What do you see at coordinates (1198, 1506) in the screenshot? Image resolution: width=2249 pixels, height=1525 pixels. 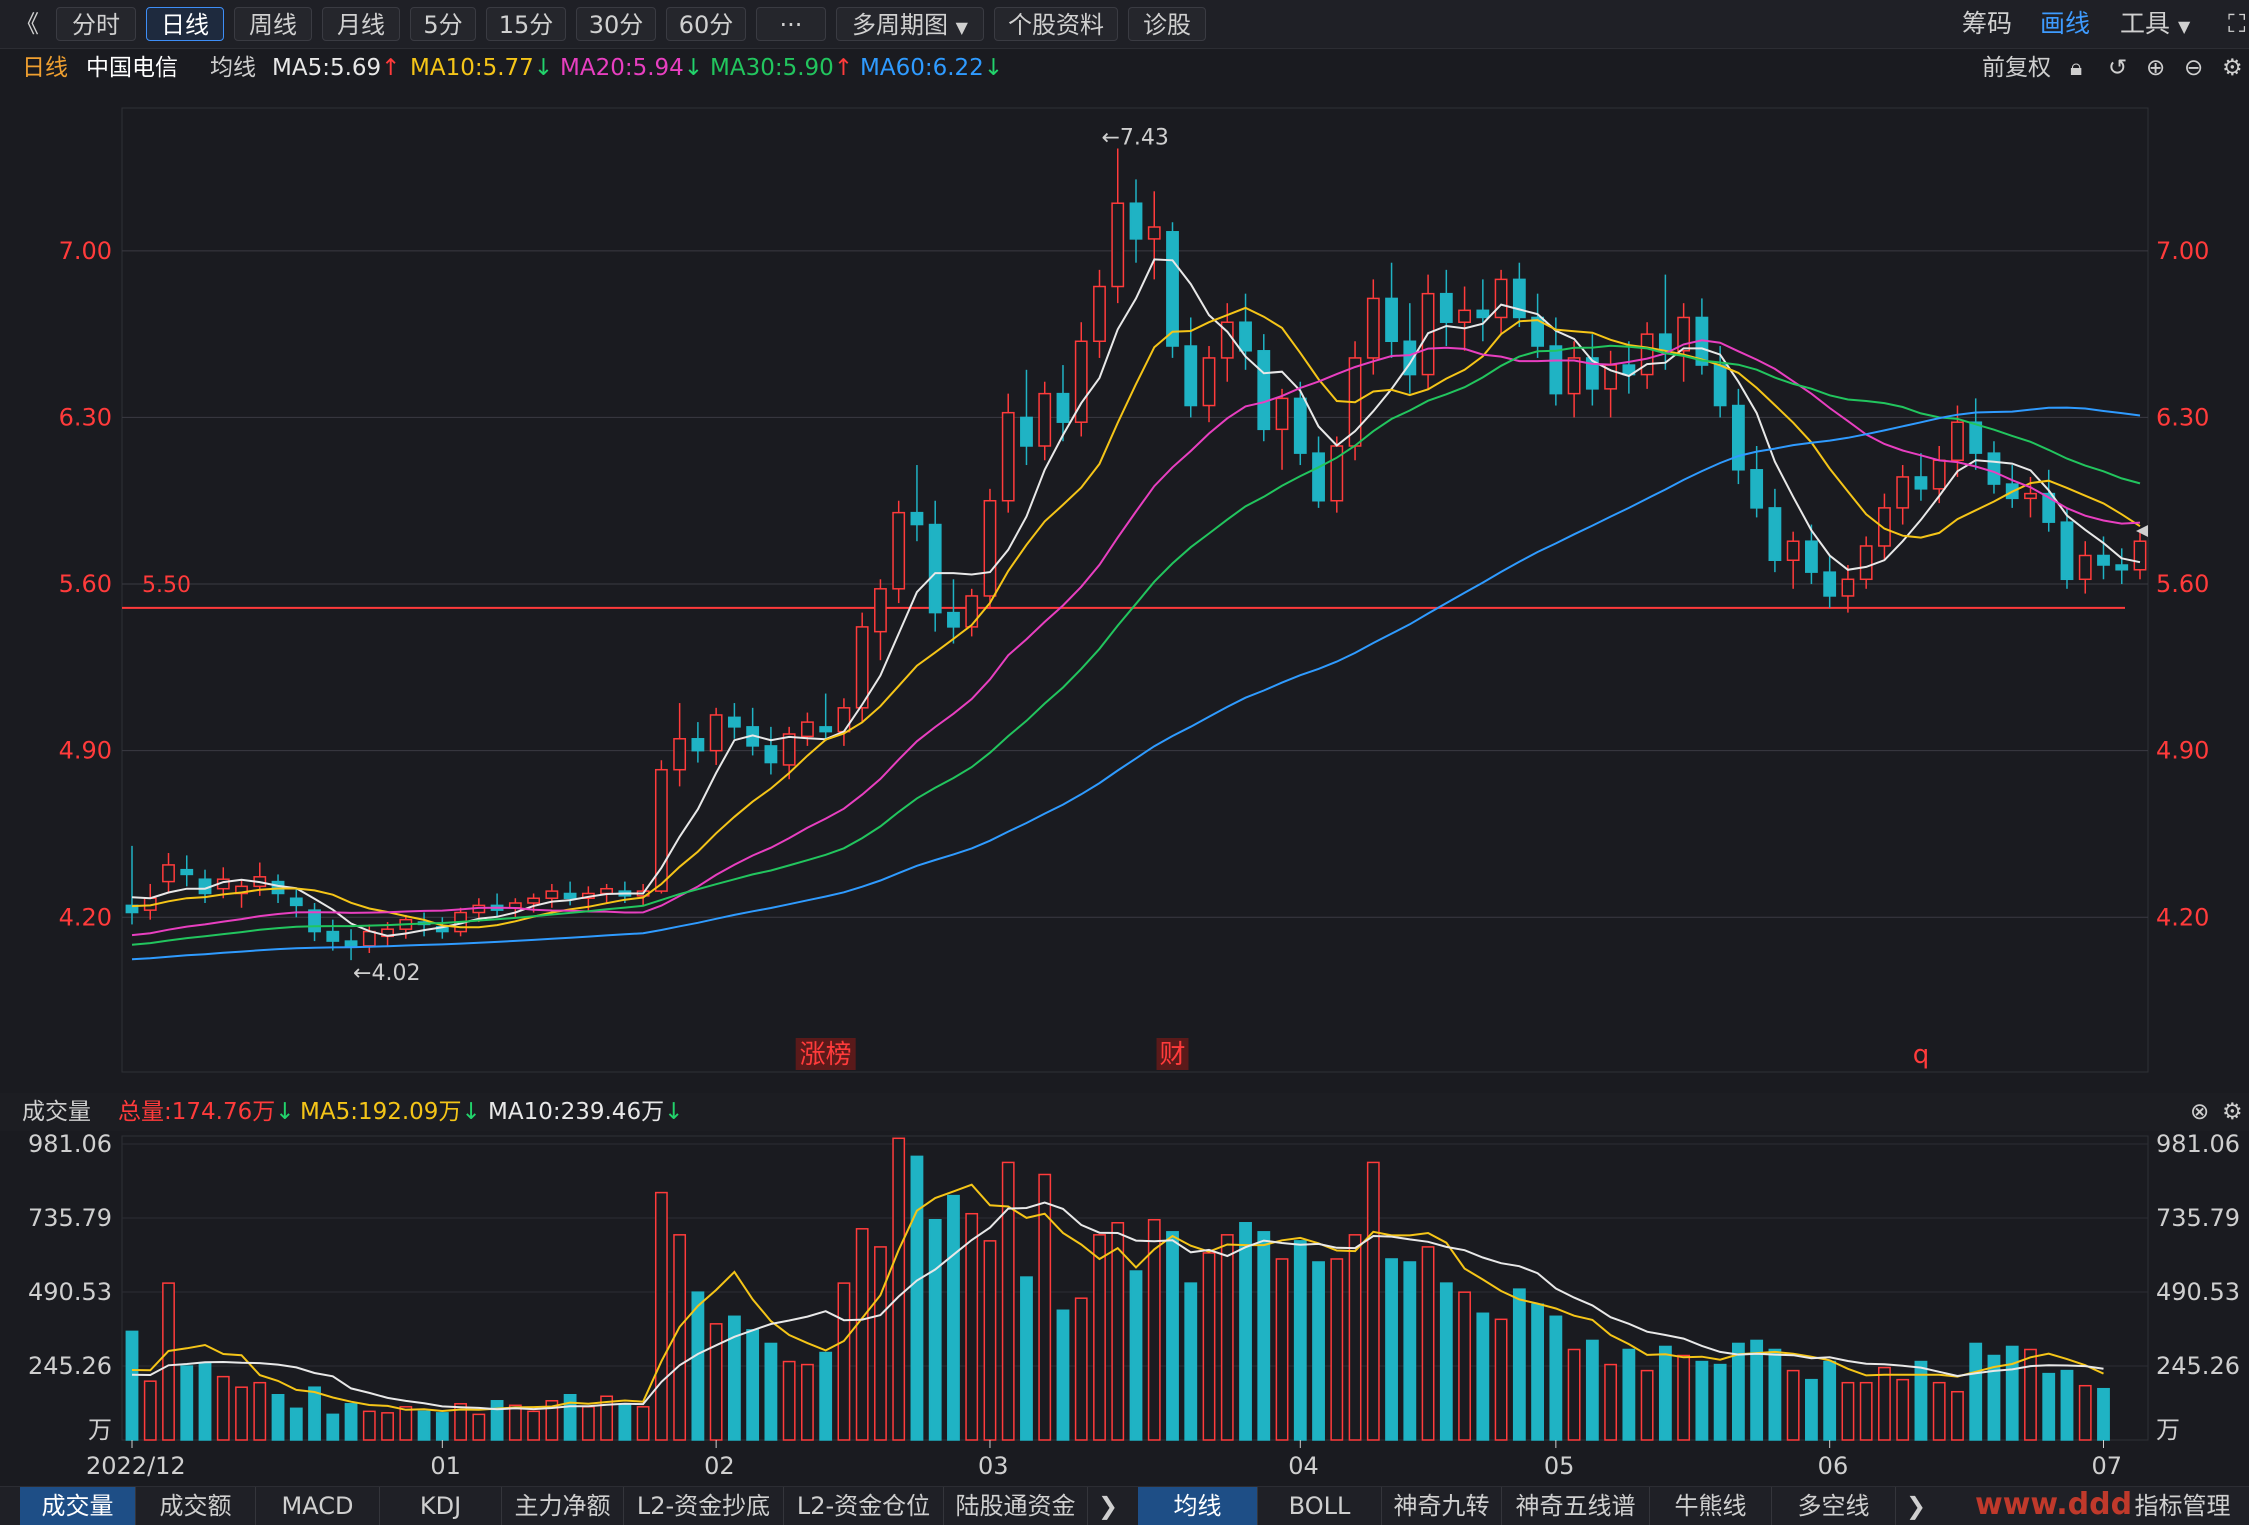 I see `tab-ma: 均线` at bounding box center [1198, 1506].